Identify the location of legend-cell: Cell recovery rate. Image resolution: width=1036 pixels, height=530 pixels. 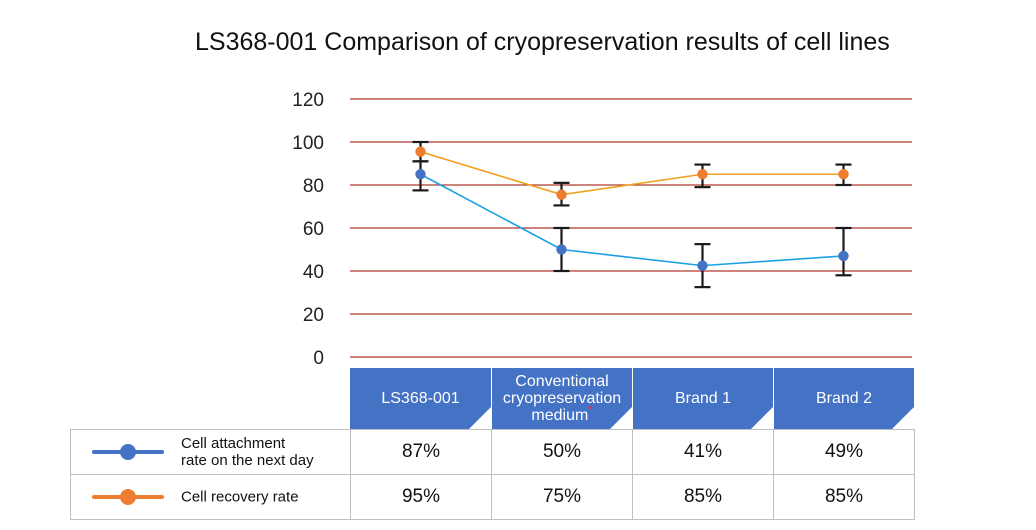
(210, 497).